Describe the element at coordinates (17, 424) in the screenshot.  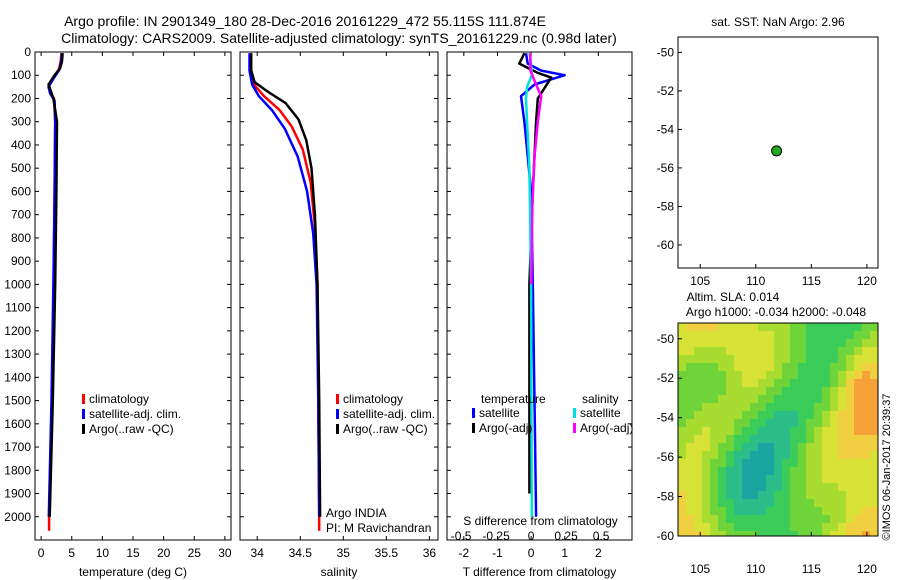
I see `y-tick-label: 1600` at that location.